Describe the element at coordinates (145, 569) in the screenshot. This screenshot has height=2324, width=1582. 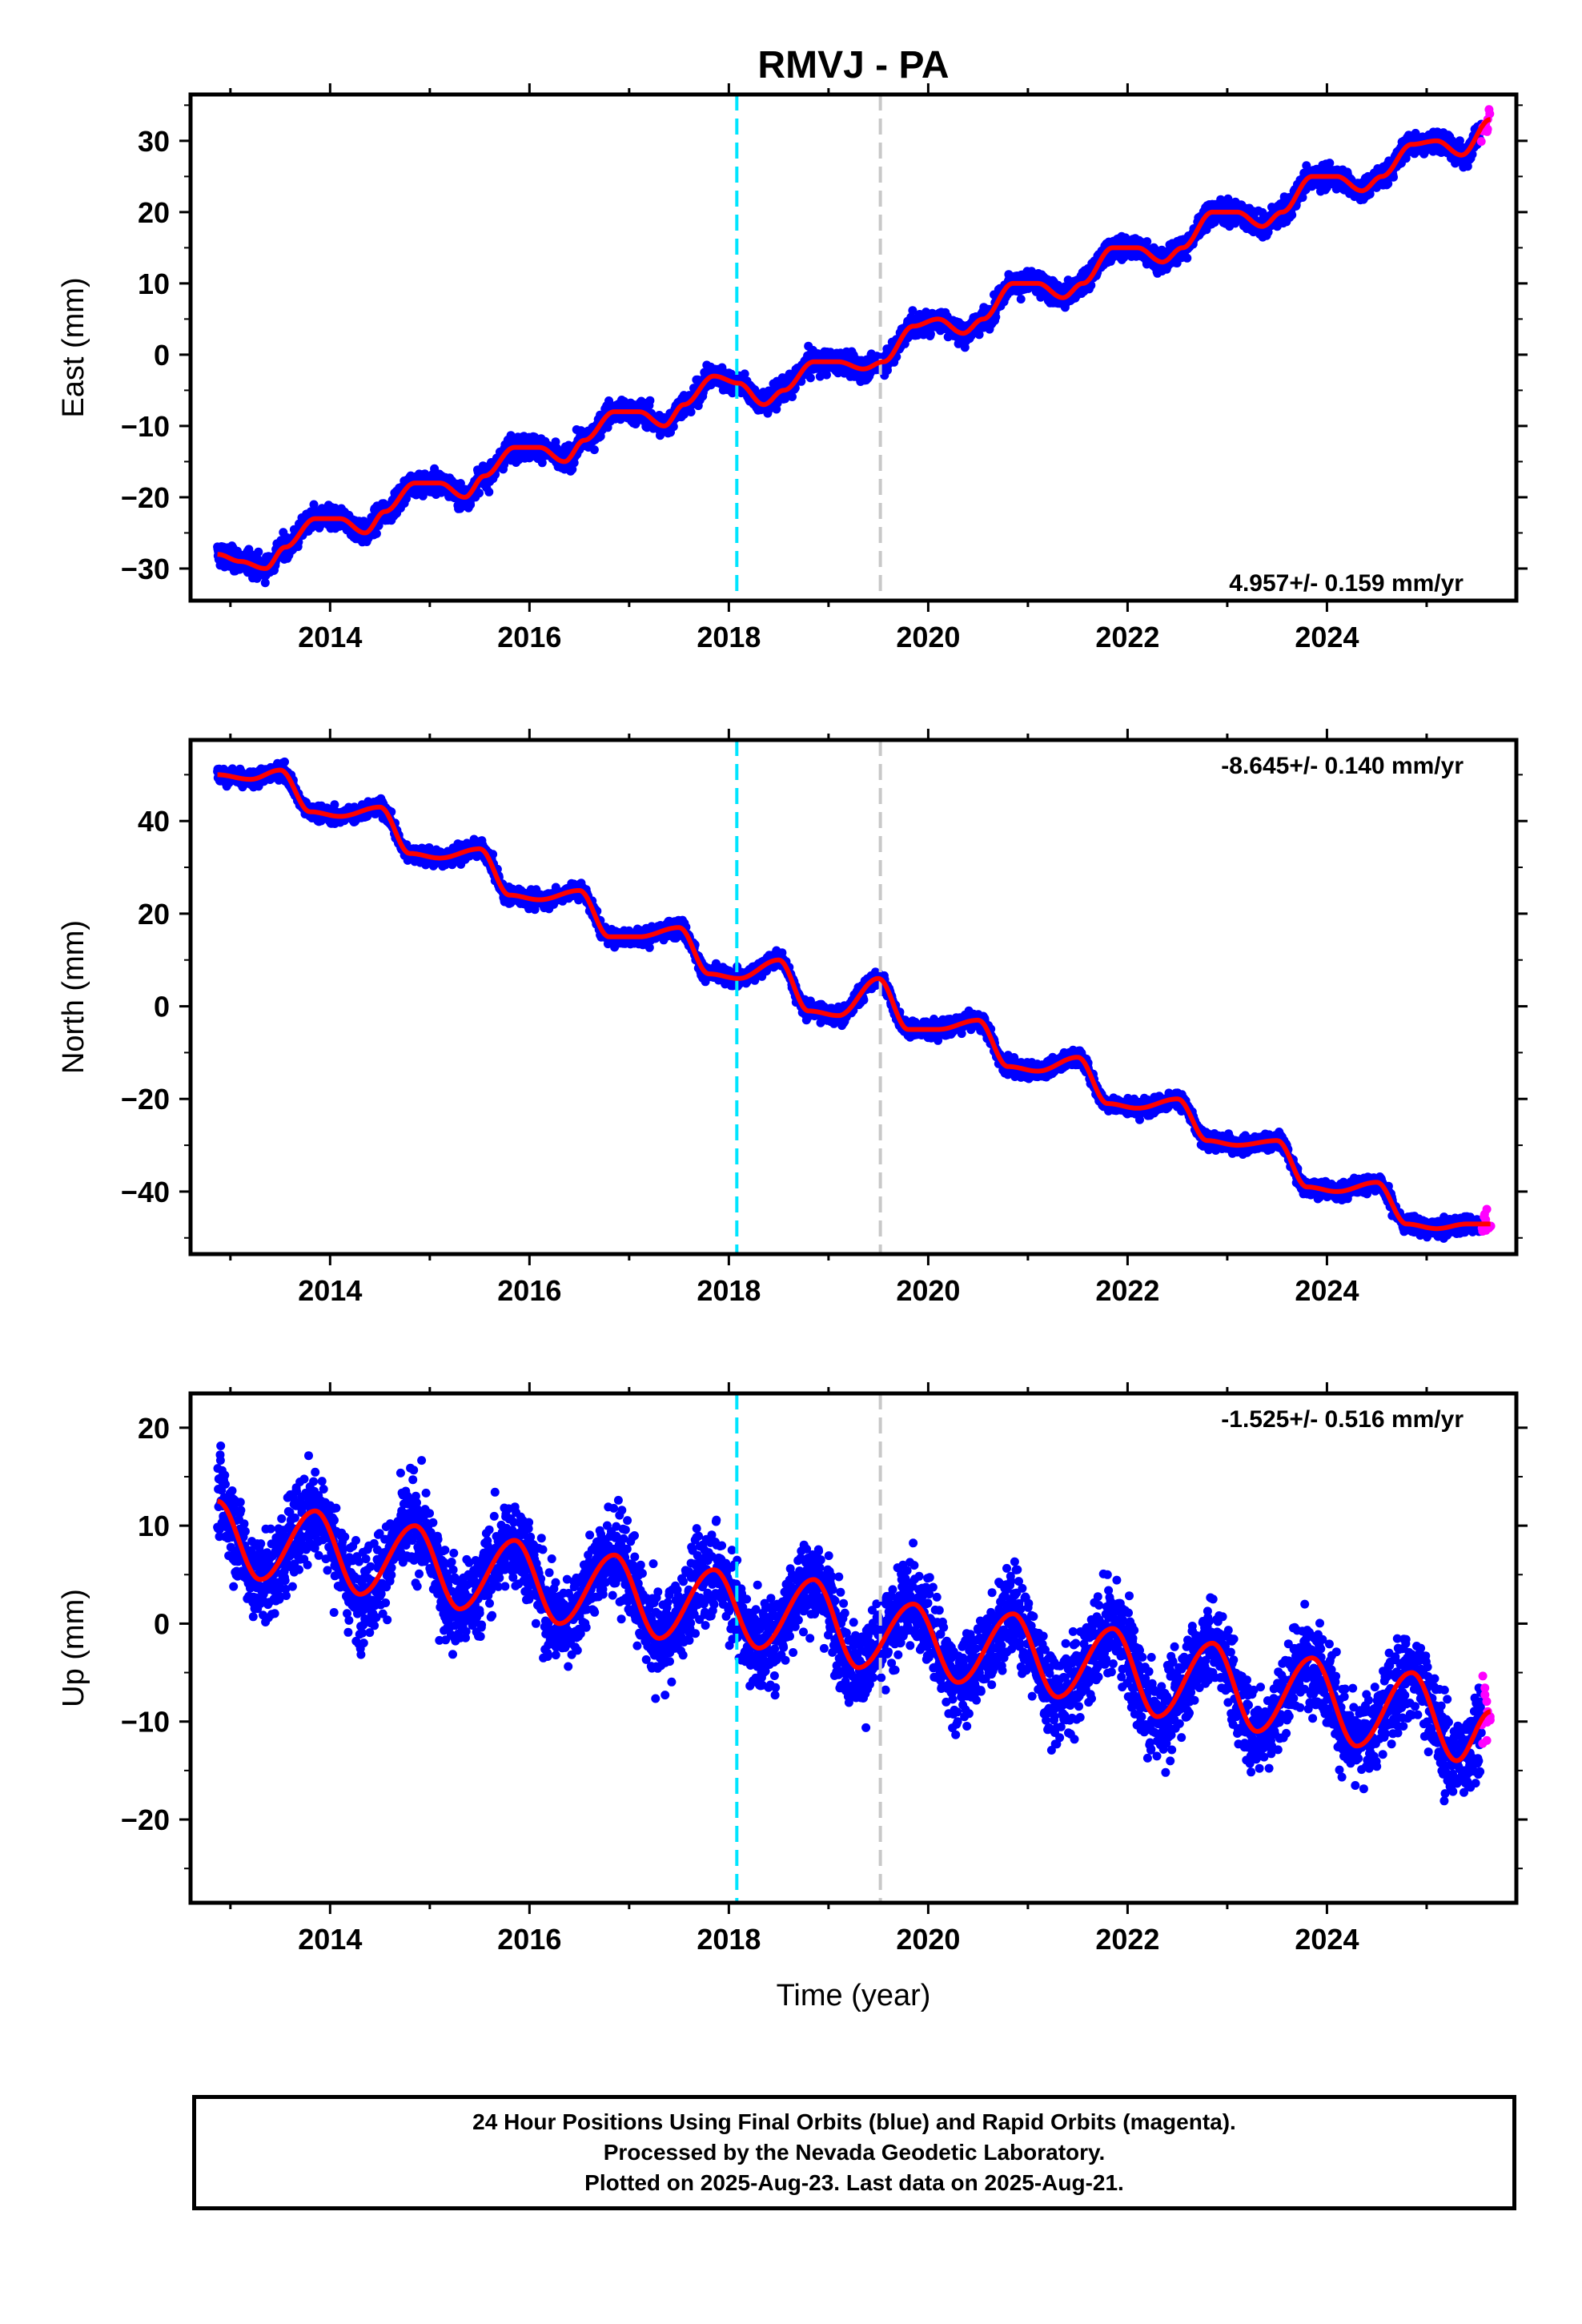
I see `y-tick-label: −30` at that location.